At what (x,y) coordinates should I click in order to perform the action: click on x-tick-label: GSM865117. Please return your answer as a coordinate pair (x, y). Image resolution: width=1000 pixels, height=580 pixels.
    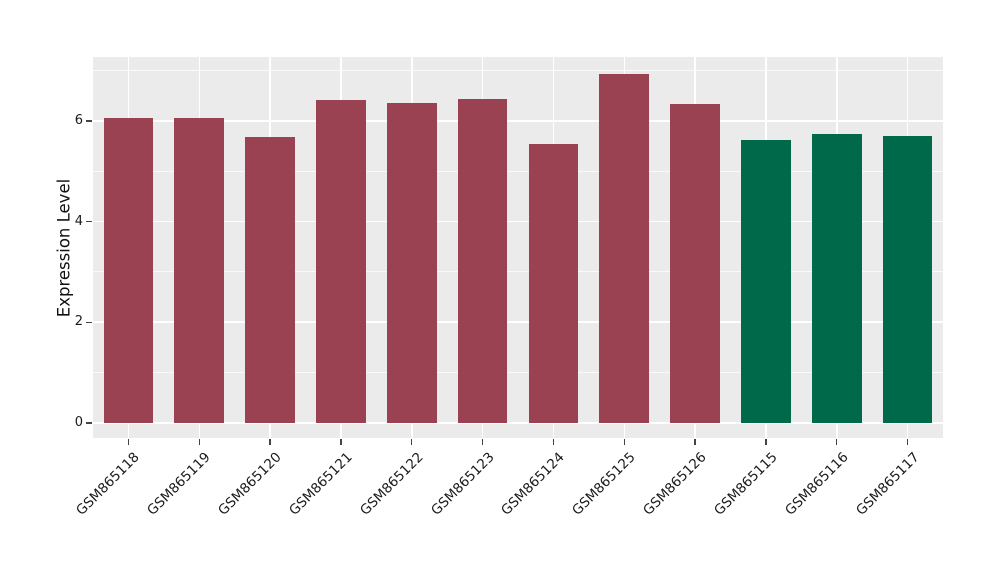
    Looking at the image, I should click on (887, 484).